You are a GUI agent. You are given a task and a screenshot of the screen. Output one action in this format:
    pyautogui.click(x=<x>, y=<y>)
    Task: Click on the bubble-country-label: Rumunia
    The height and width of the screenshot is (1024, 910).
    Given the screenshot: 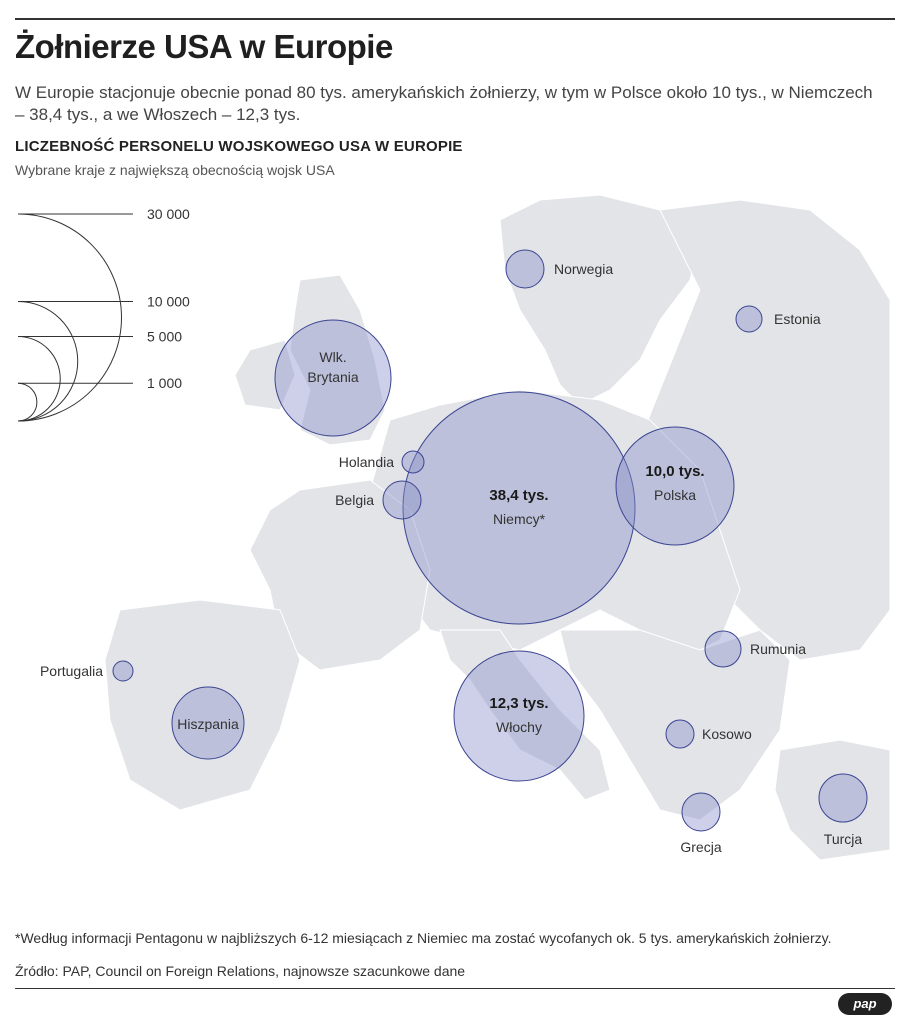 What is the action you would take?
    pyautogui.click(x=778, y=649)
    